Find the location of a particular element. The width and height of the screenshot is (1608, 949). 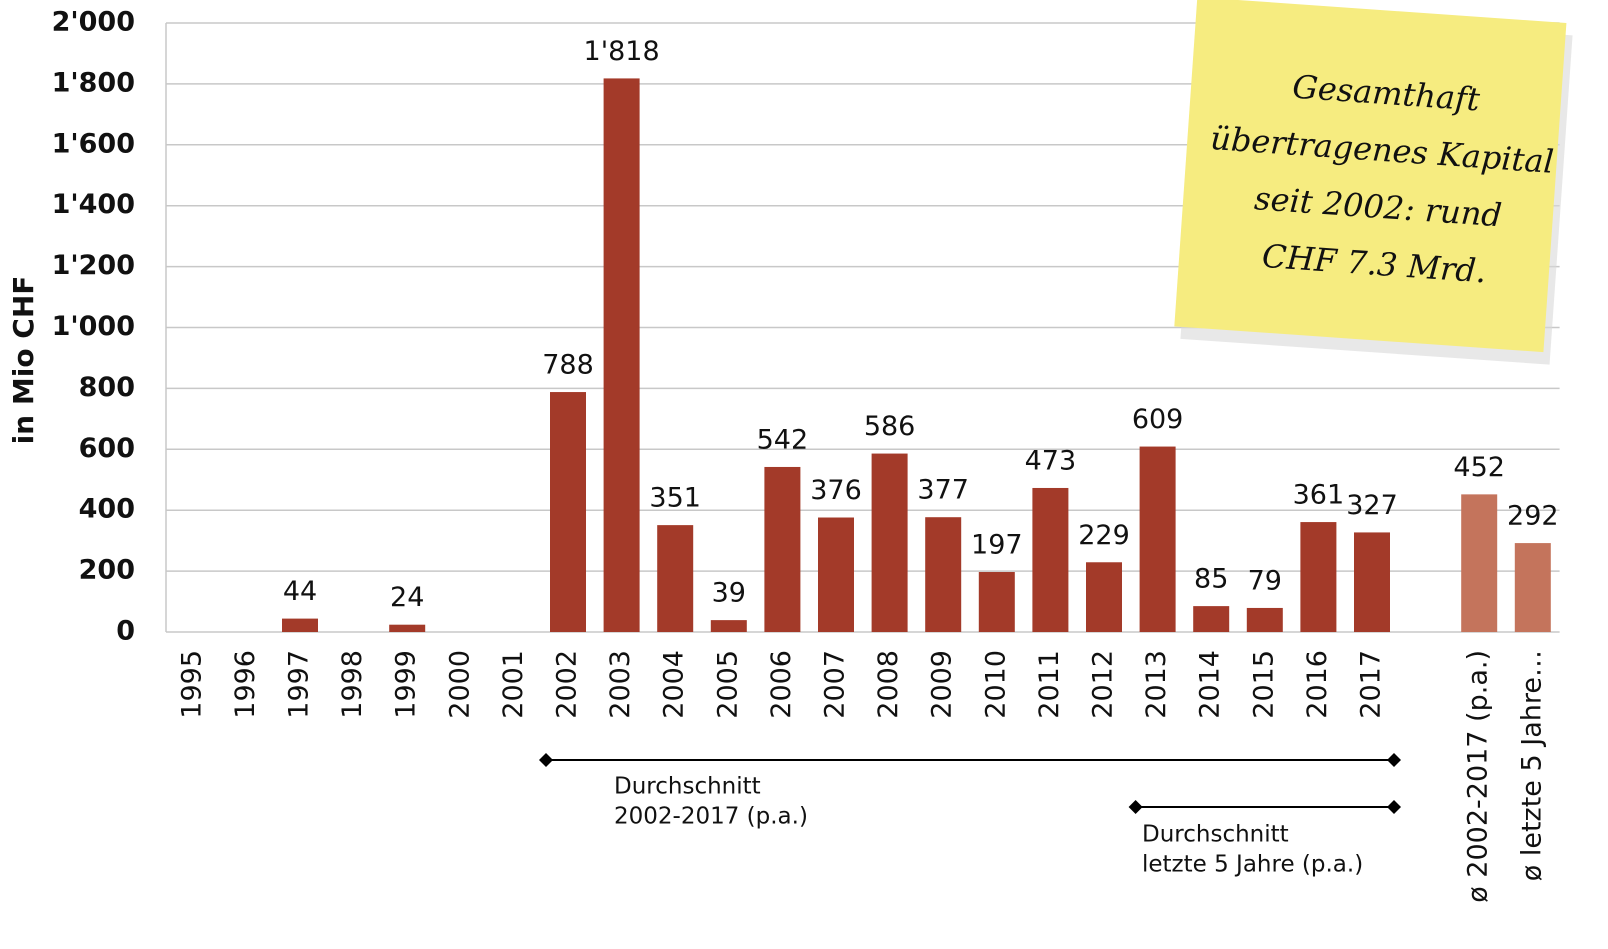

value-label: 327 is located at coordinates (1372, 505).